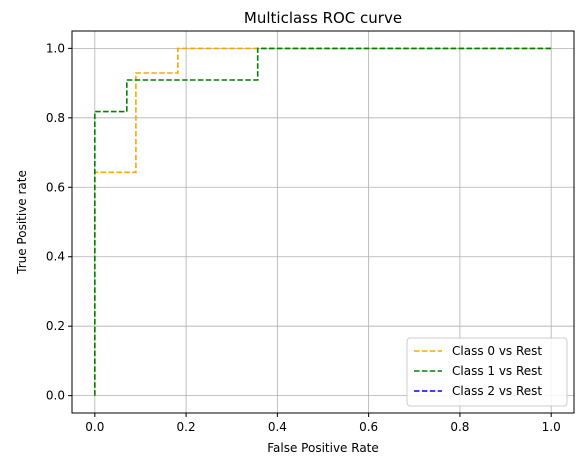 This screenshot has width=581, height=458. Describe the element at coordinates (55, 326) in the screenshot. I see `y-tick-label: 0.2` at that location.